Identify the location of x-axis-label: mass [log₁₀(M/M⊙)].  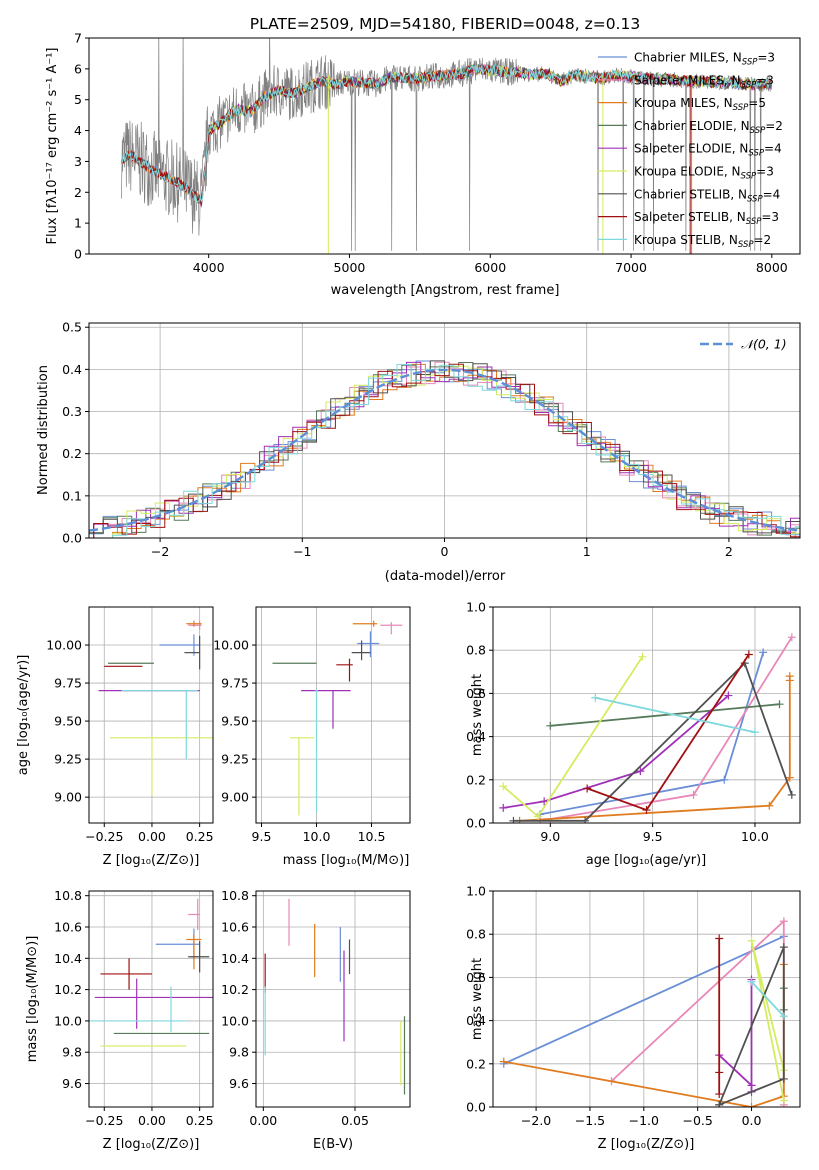
(346, 860).